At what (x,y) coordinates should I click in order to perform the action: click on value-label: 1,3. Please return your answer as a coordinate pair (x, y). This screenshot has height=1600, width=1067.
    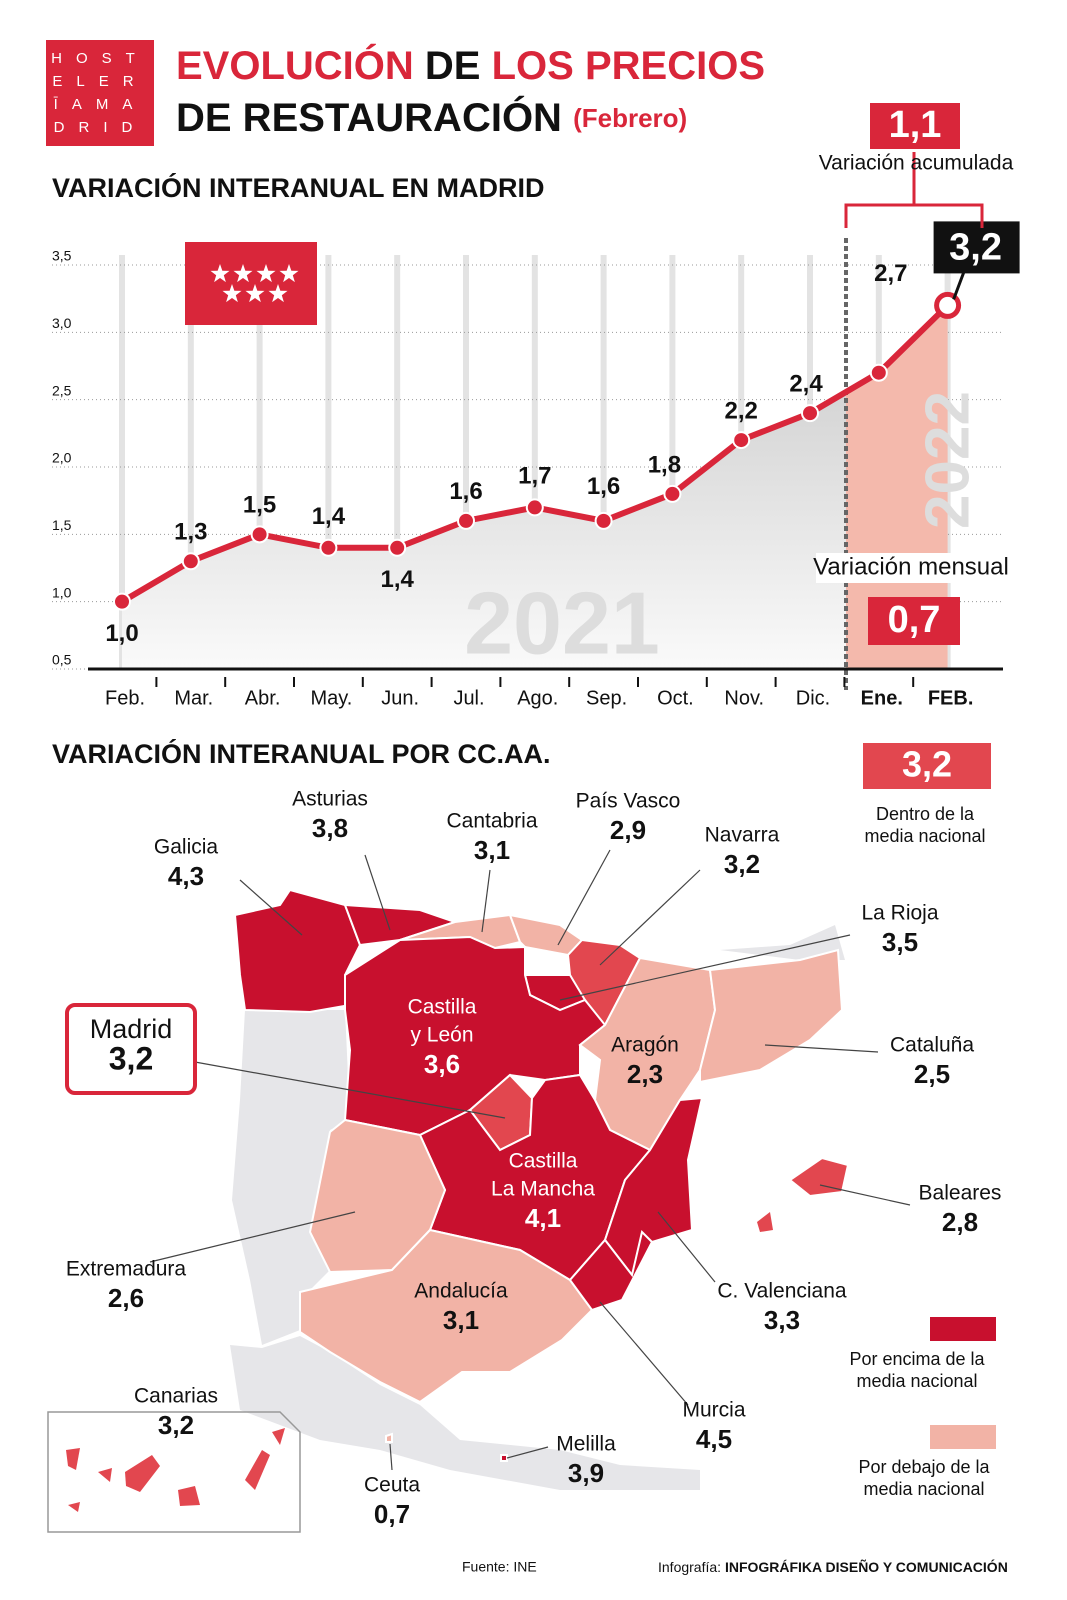
    Looking at the image, I should click on (190, 532).